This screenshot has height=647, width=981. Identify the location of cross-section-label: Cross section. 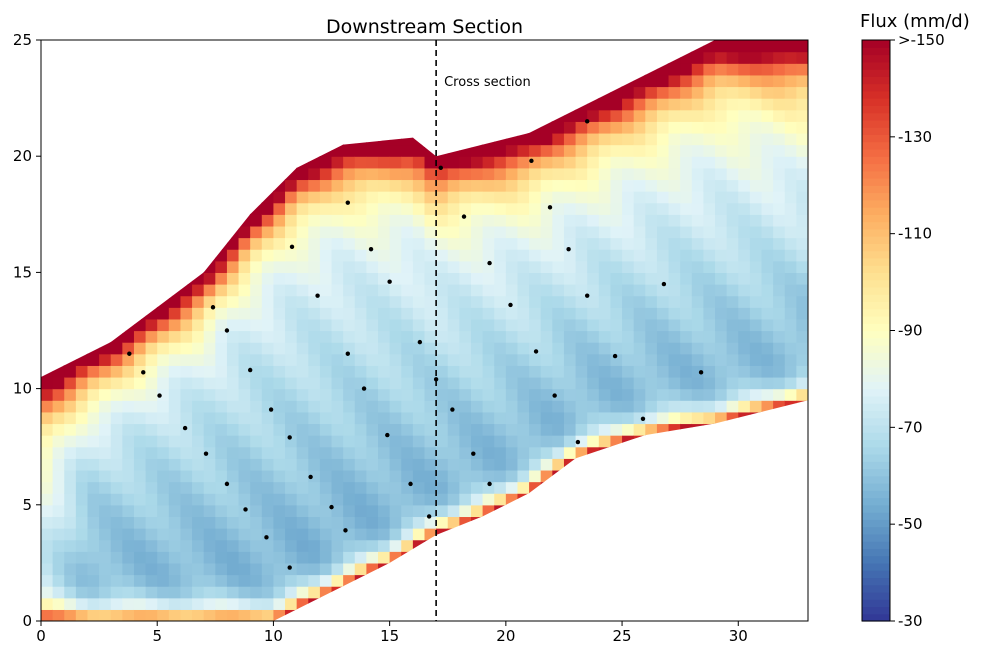
(487, 82).